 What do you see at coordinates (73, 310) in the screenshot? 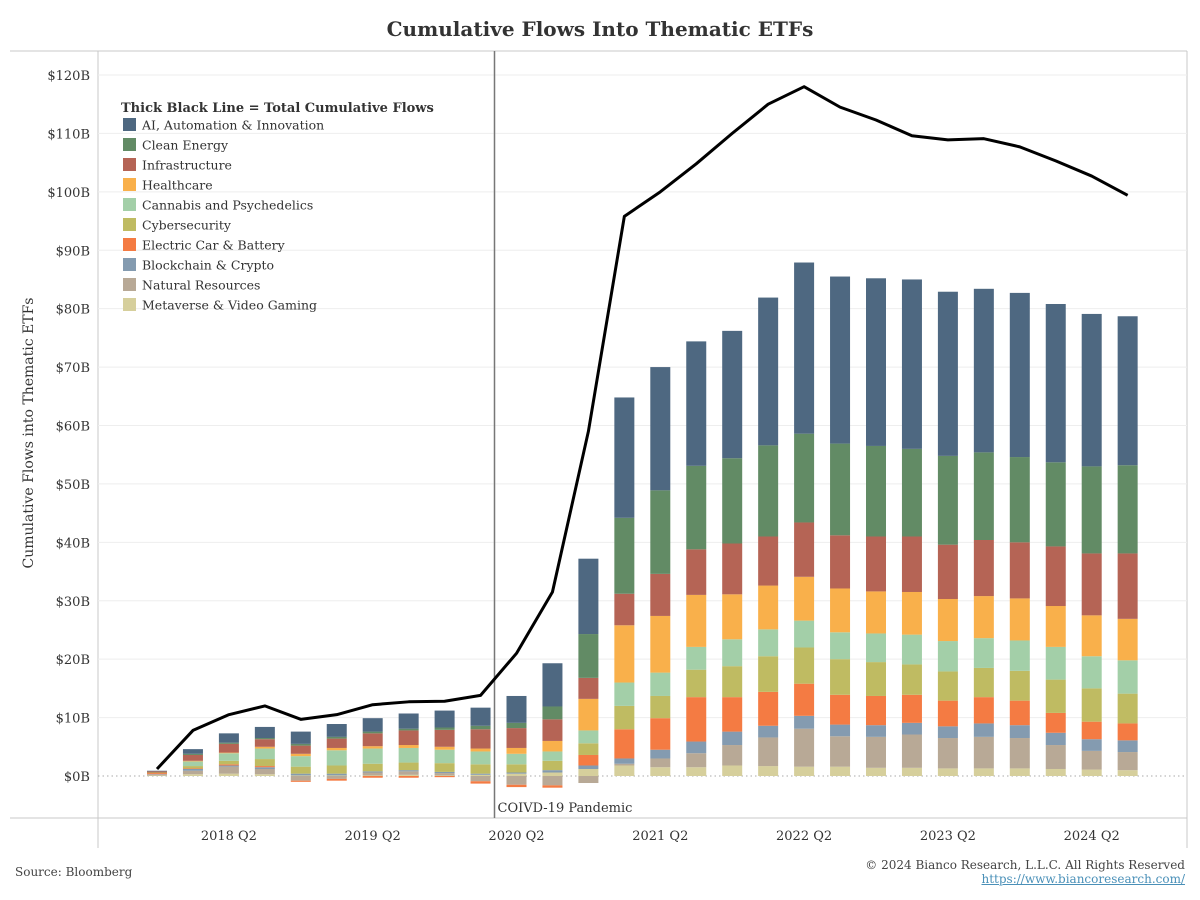
I see `y-tick-label: $80B` at bounding box center [73, 310].